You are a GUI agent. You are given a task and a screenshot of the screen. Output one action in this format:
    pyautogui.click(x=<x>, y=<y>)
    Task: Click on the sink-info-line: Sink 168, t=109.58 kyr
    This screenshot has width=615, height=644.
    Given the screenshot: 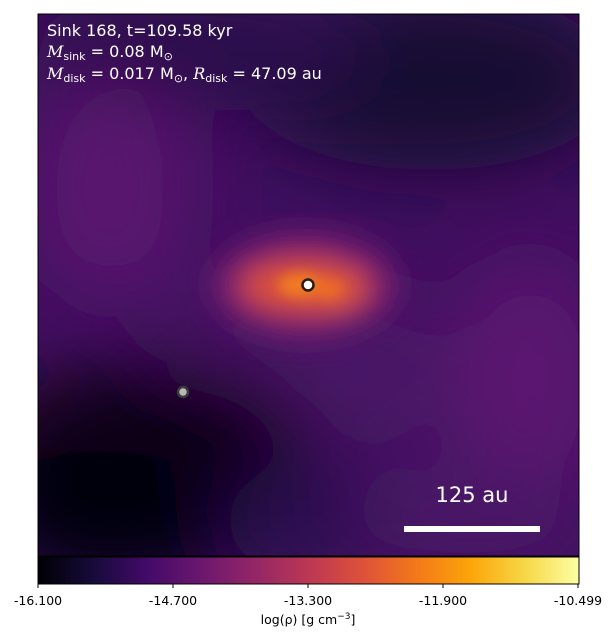 What is the action you would take?
    pyautogui.click(x=140, y=30)
    